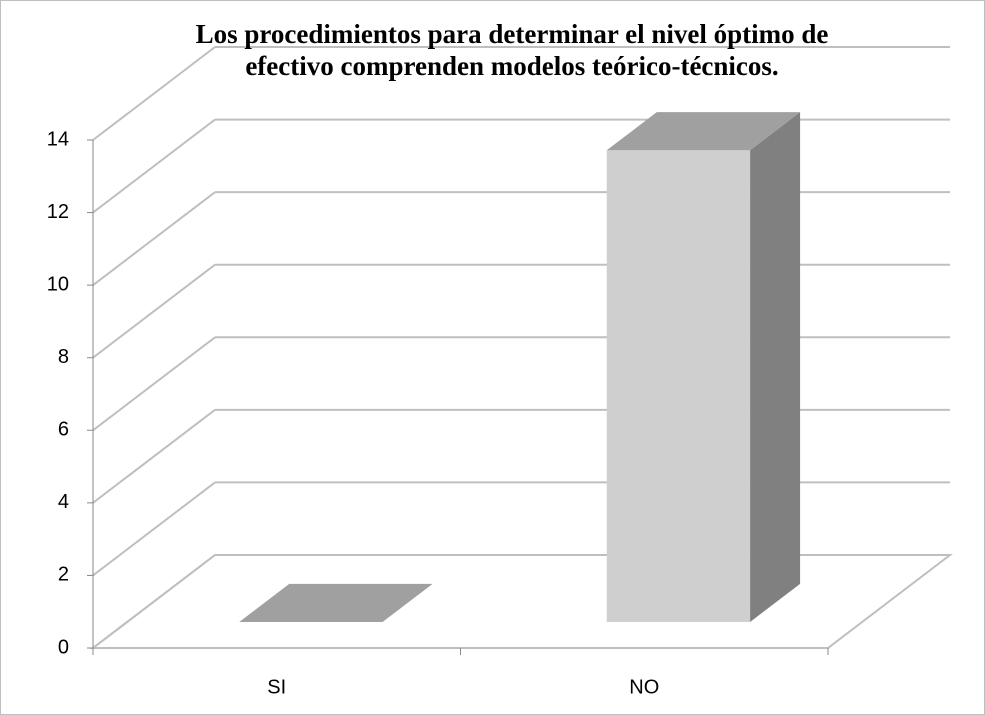  Describe the element at coordinates (775, 367) in the screenshot. I see `bar-side` at that location.